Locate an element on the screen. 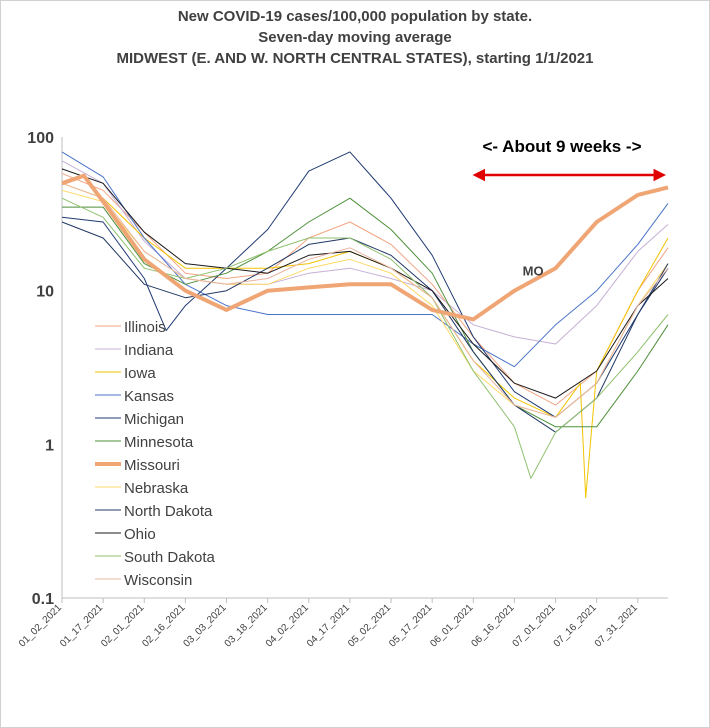 This screenshot has height=728, width=710. legend-label: Wisconsin is located at coordinates (158, 580).